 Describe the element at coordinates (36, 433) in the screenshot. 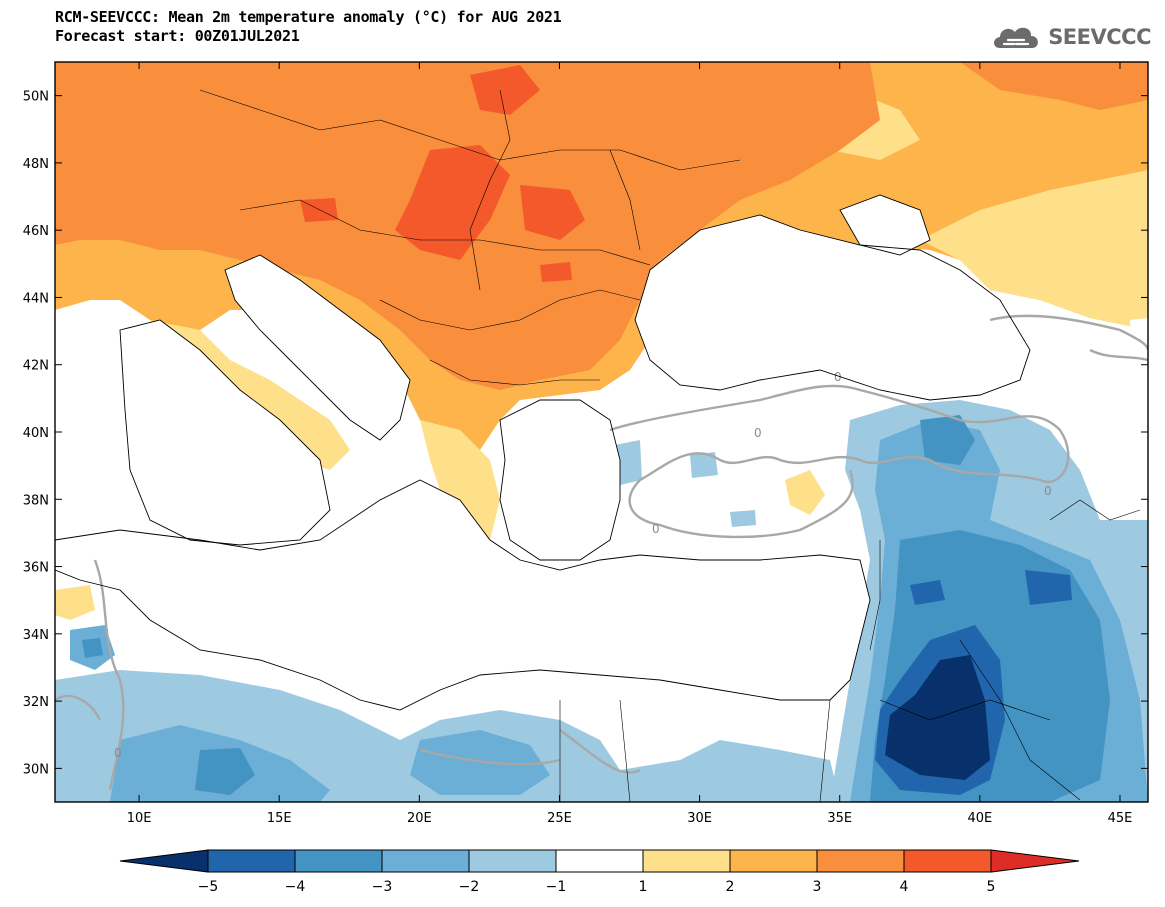

I see `lat-tick-label: 40N` at that location.